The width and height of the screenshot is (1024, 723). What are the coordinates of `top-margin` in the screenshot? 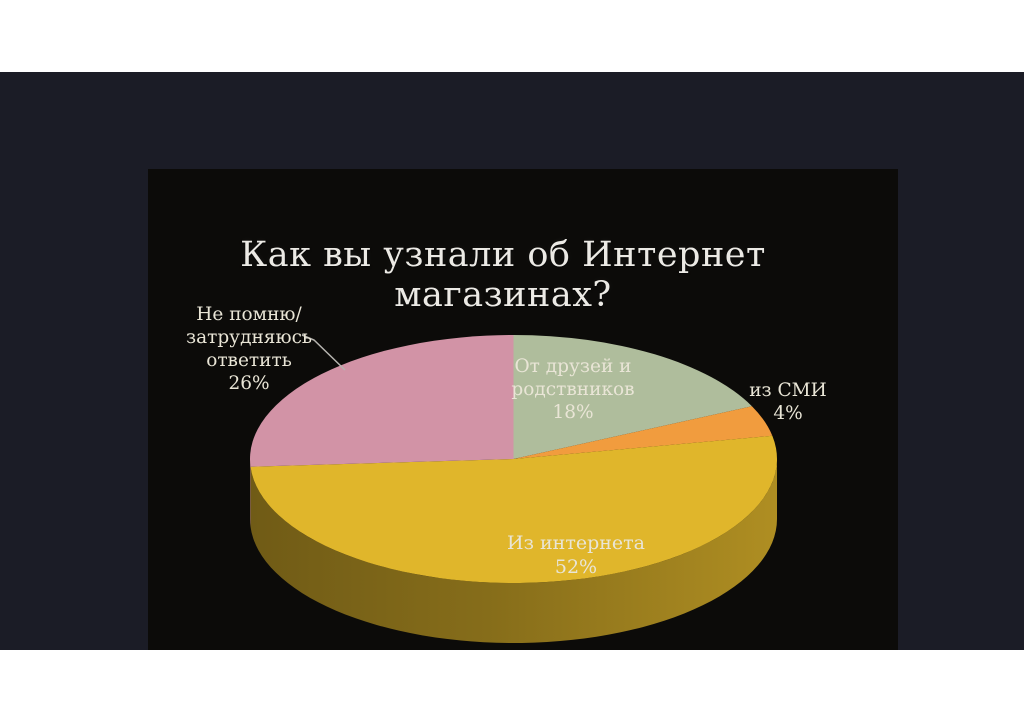 It's located at (512, 36).